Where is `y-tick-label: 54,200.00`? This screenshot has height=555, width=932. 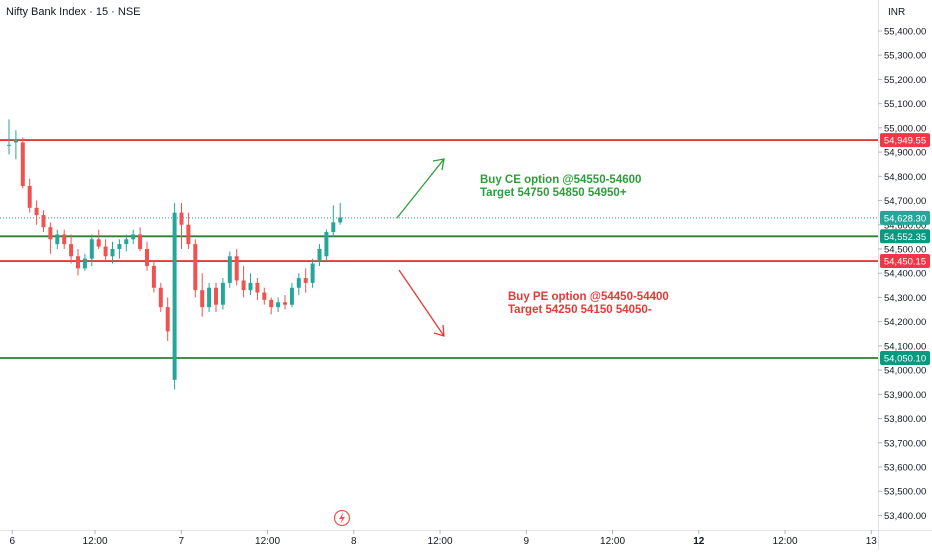 y-tick-label: 54,200.00 is located at coordinates (905, 322).